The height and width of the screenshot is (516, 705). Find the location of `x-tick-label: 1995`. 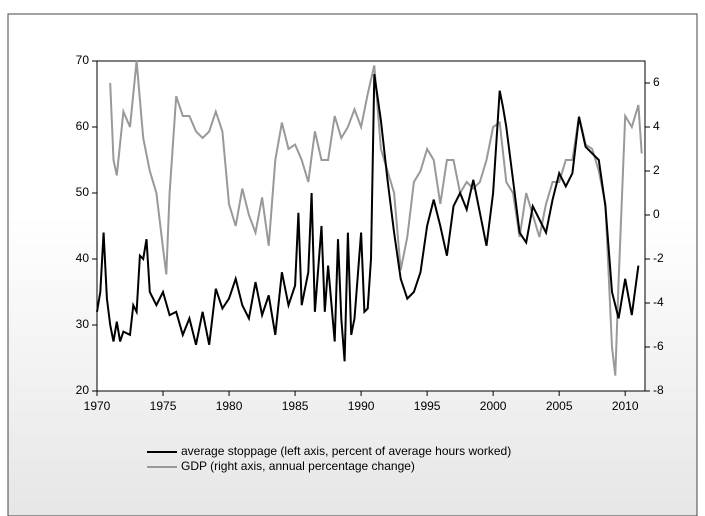

x-tick-label: 1995 is located at coordinates (427, 406).